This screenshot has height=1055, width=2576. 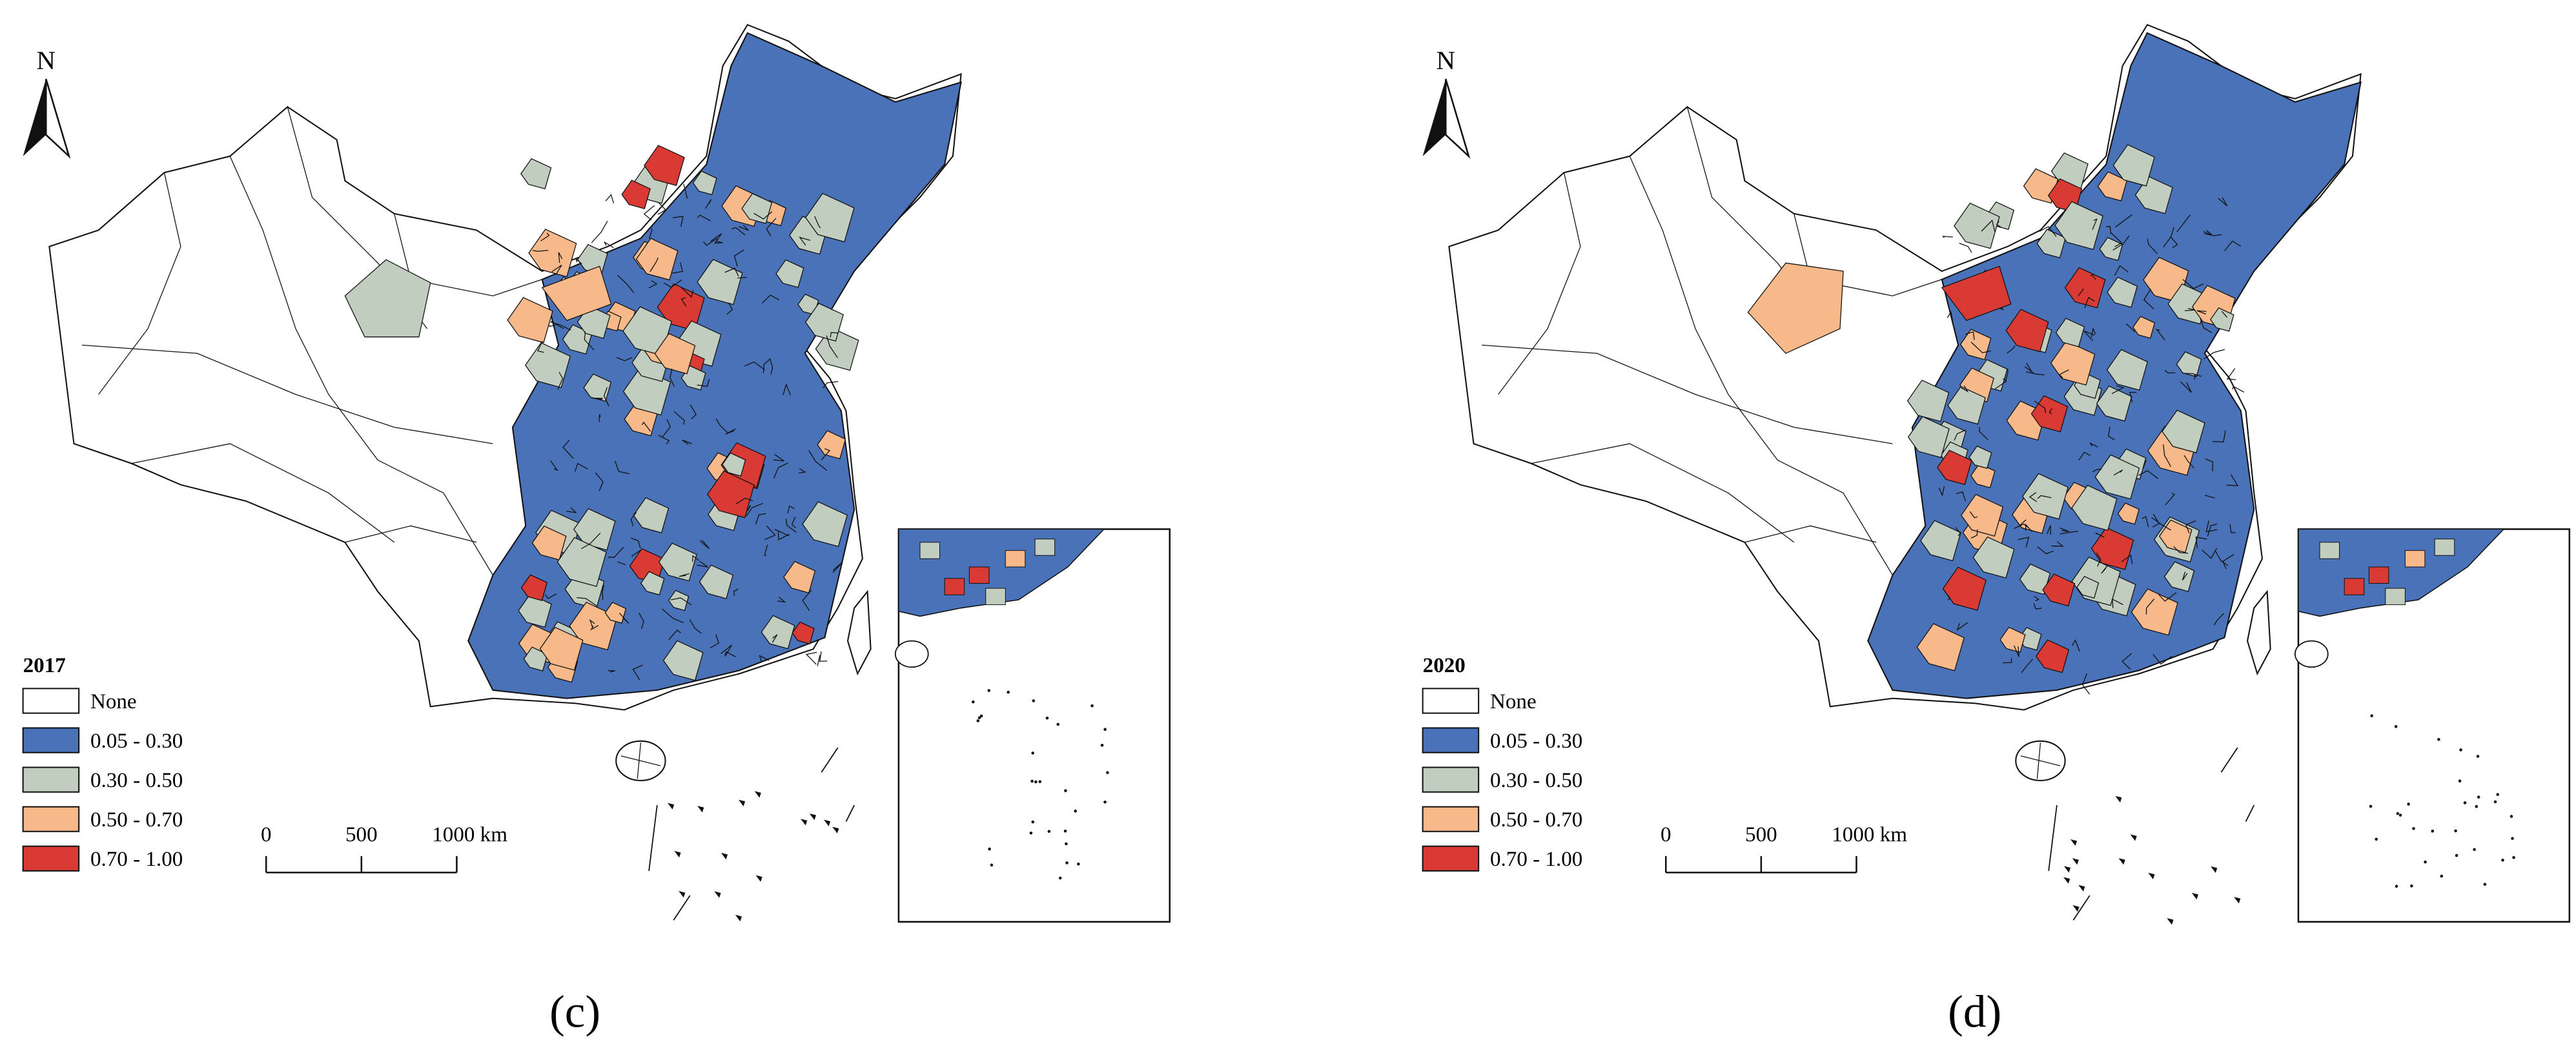 I want to click on legend-label: 0.30 - 0.50, so click(x=1536, y=780).